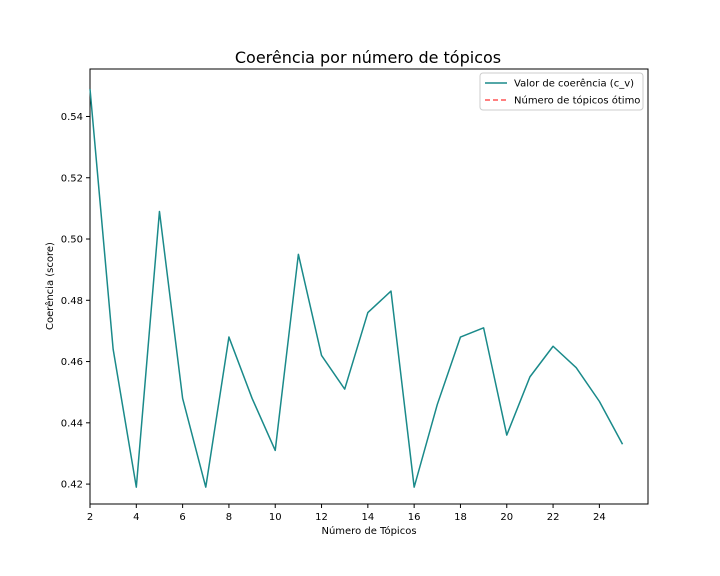 The width and height of the screenshot is (720, 576). Describe the element at coordinates (72, 301) in the screenshot. I see `y-tick-label: 0.48` at that location.